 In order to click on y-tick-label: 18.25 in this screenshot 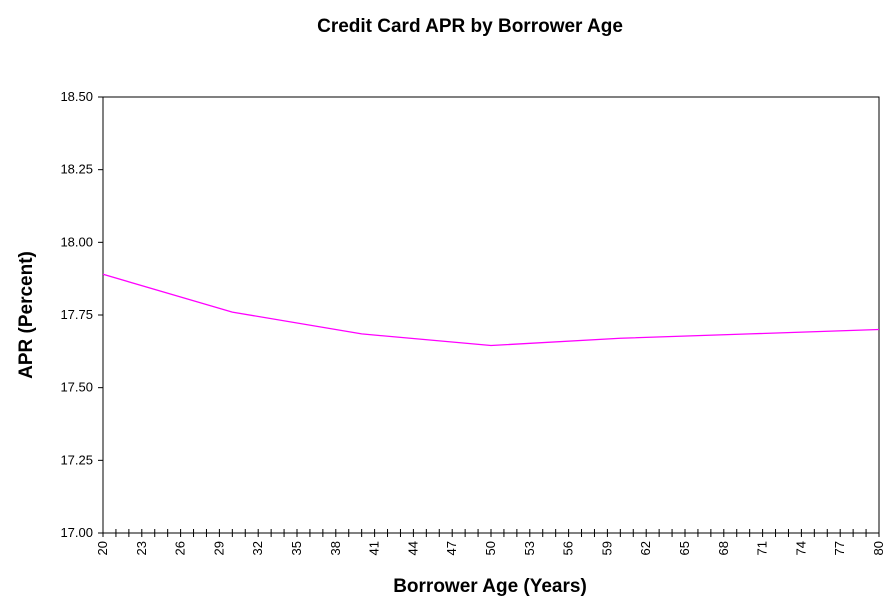, I will do `click(76, 169)`.